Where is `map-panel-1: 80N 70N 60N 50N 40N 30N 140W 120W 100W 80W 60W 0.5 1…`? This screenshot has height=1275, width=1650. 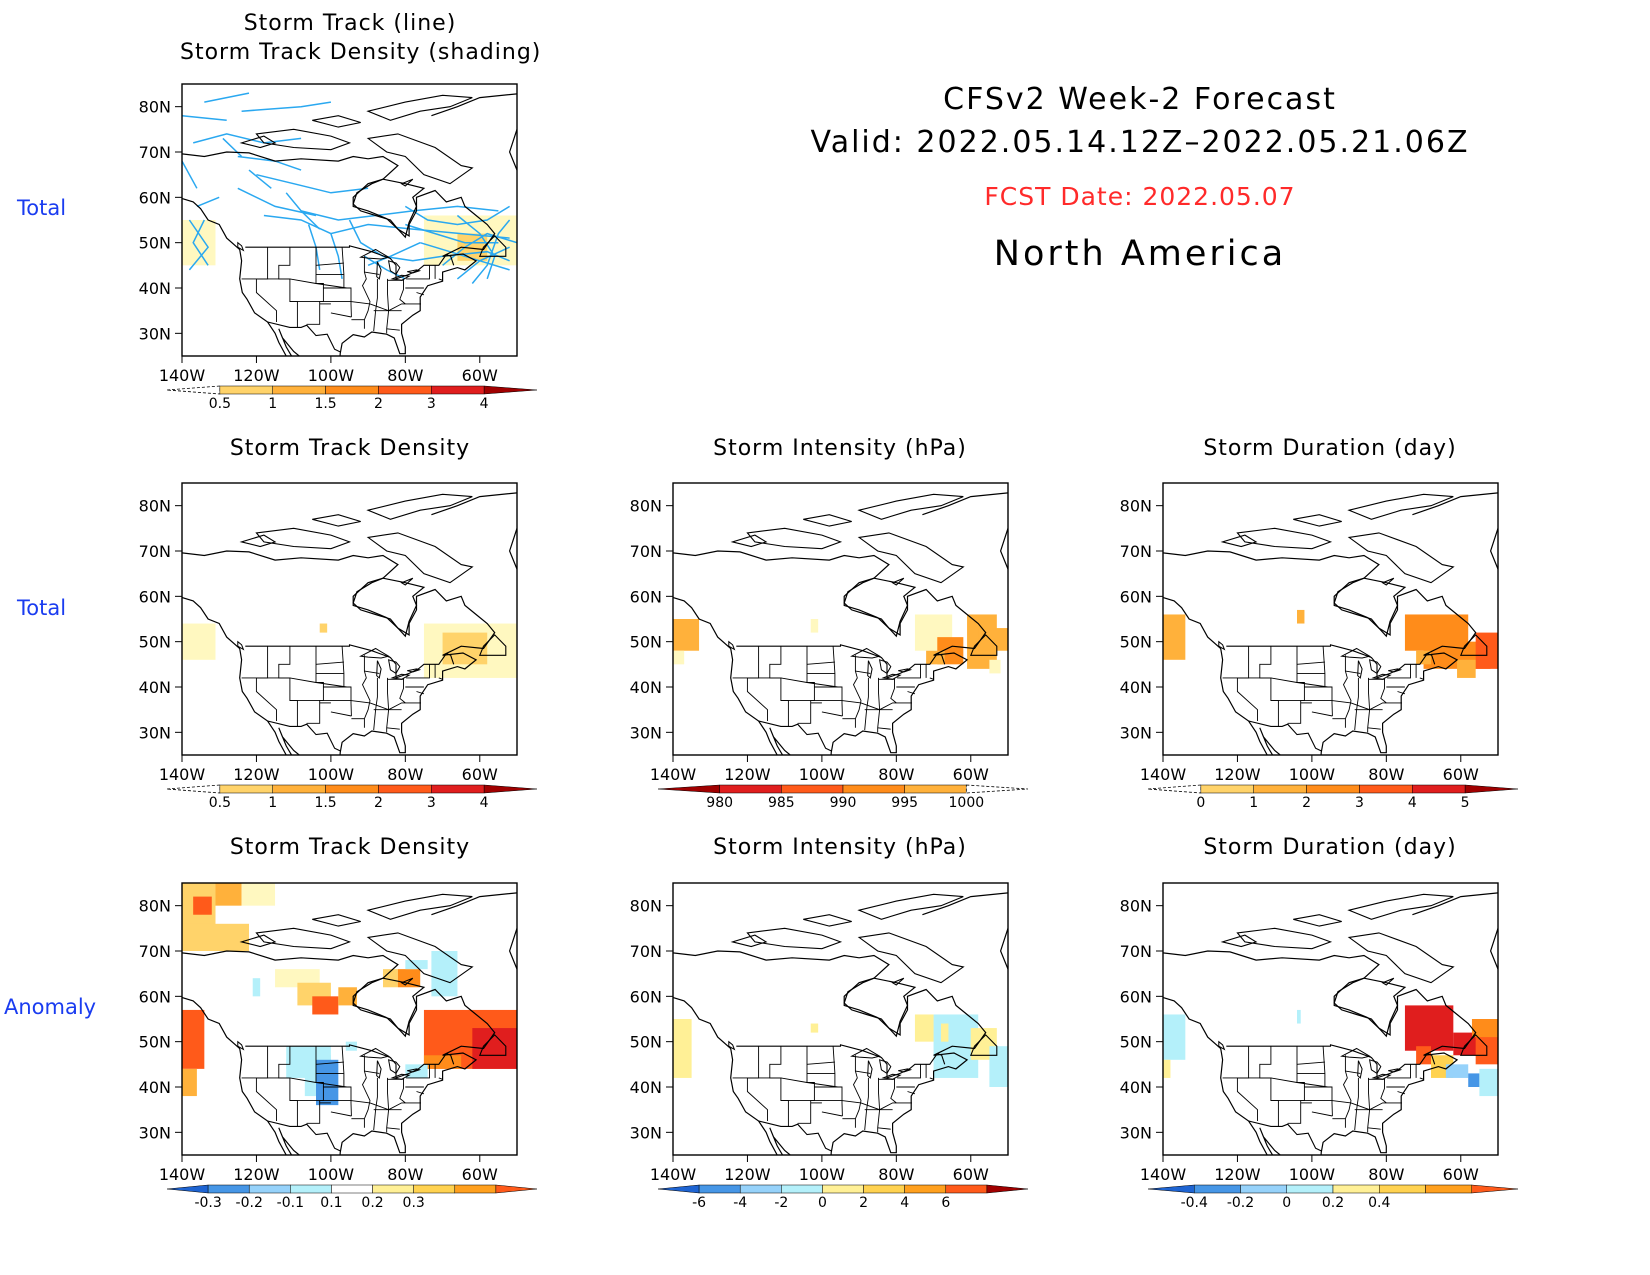
map-panel-1: 80N 70N 60N 50N 40N 30N 140W 120W 100W 80W 60W 0.5 1… is located at coordinates (338, 247).